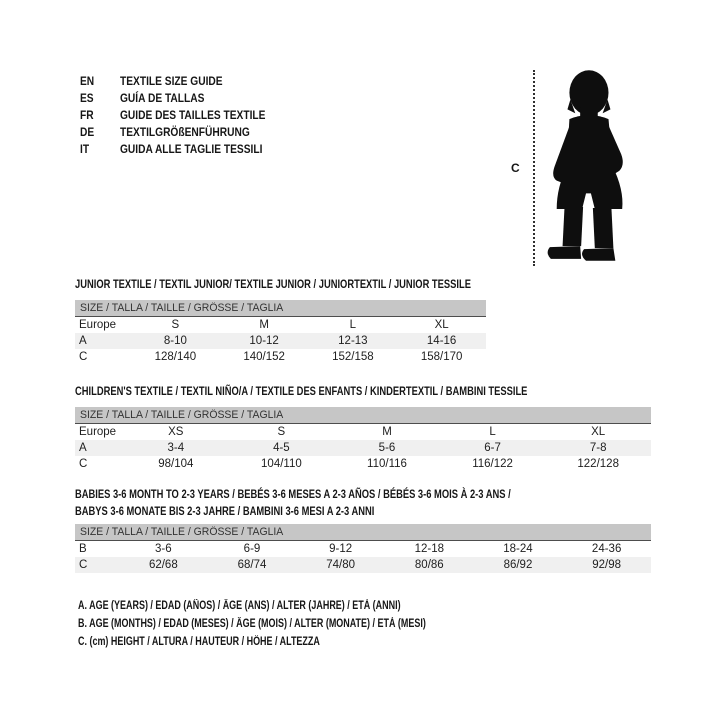 The width and height of the screenshot is (720, 720). Describe the element at coordinates (353, 357) in the screenshot. I see `value-cell: 152/158` at that location.